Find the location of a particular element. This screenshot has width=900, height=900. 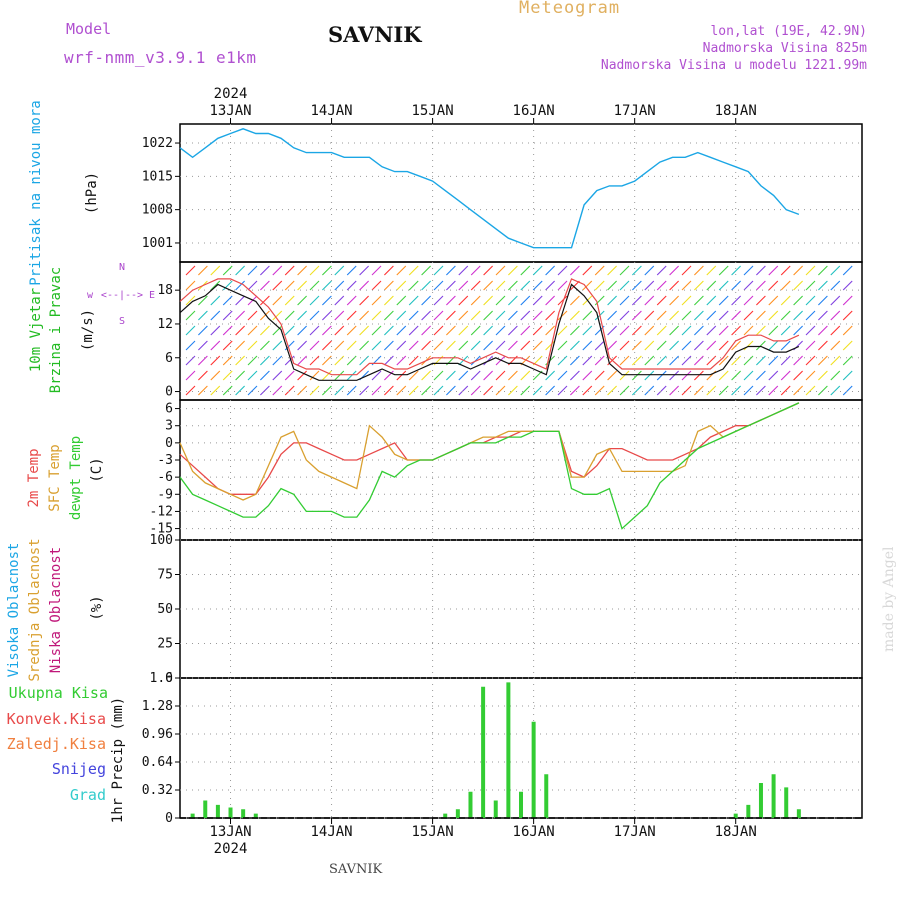

precip-y-tick-label: 0.32 is located at coordinates (157, 790).